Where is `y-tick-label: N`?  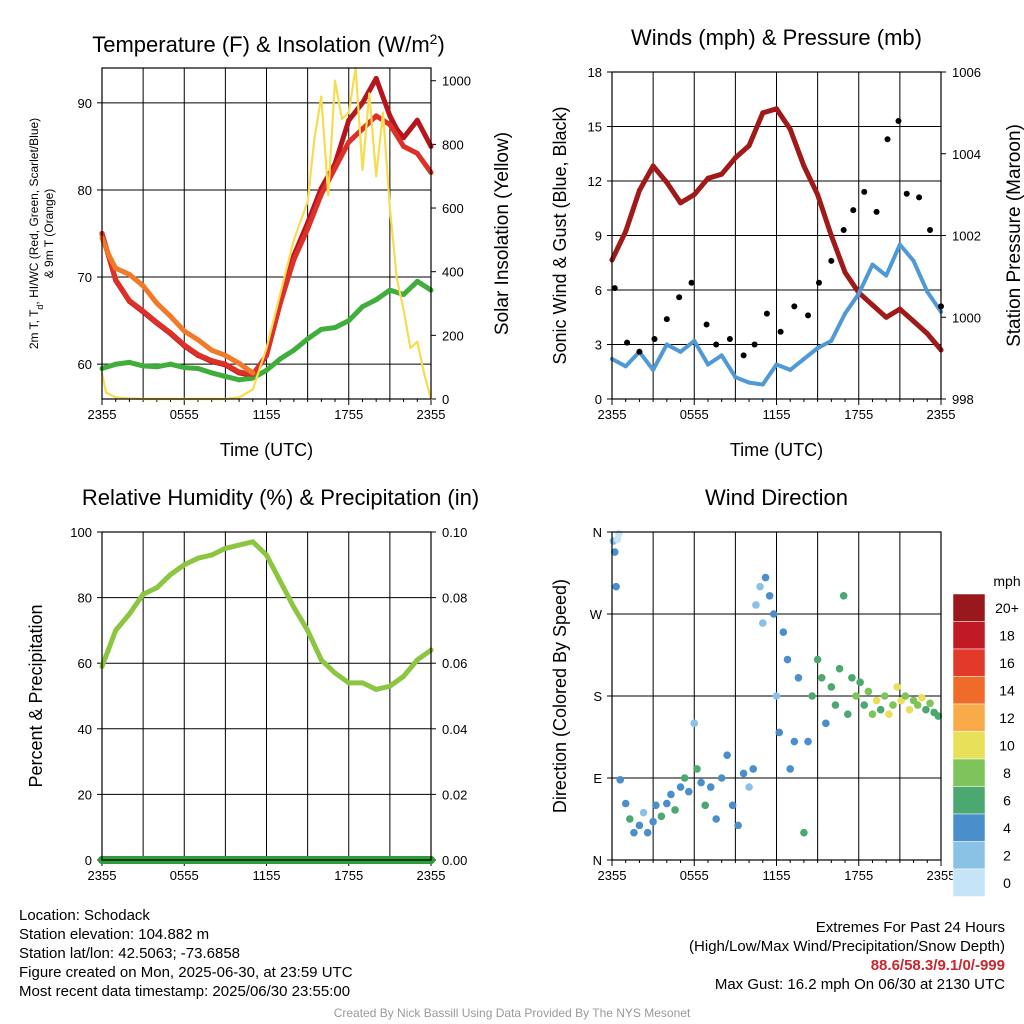
y-tick-label: N is located at coordinates (597, 860).